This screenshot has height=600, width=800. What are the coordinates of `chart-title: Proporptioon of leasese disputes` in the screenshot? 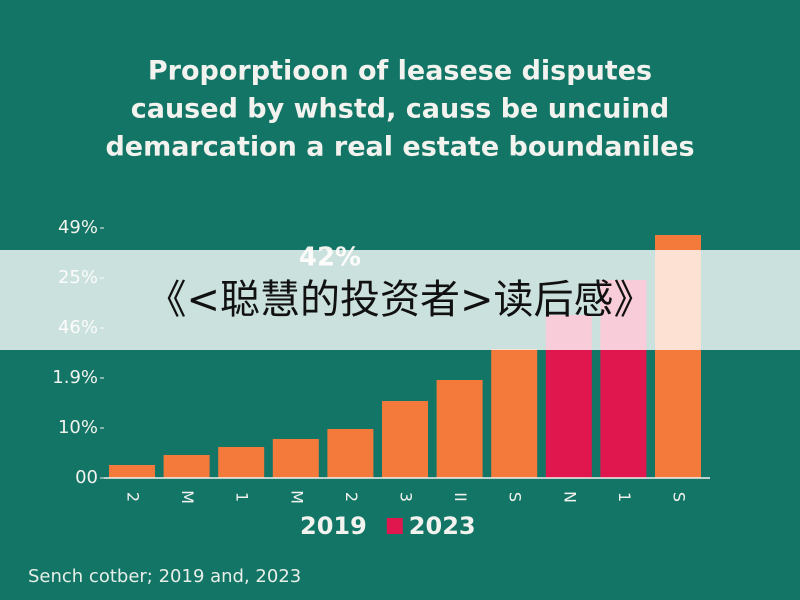 It's located at (400, 71).